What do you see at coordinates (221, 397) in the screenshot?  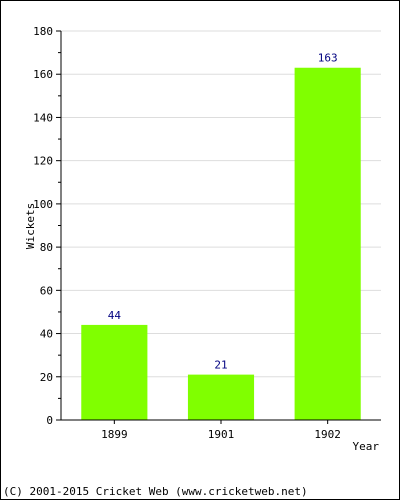 I see `bar-1901` at bounding box center [221, 397].